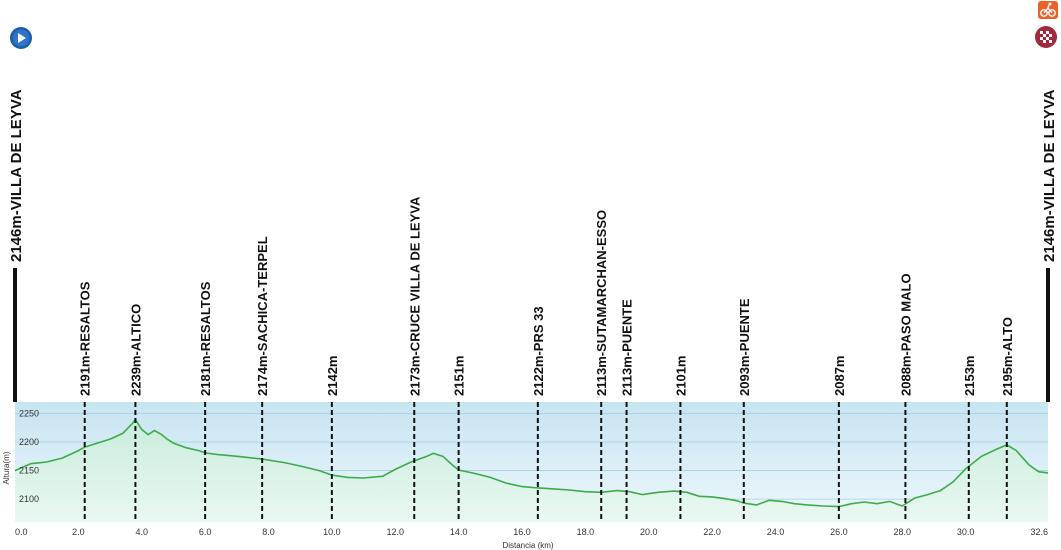 The width and height of the screenshot is (1061, 550). I want to click on x-tick-label: 14.0, so click(459, 532).